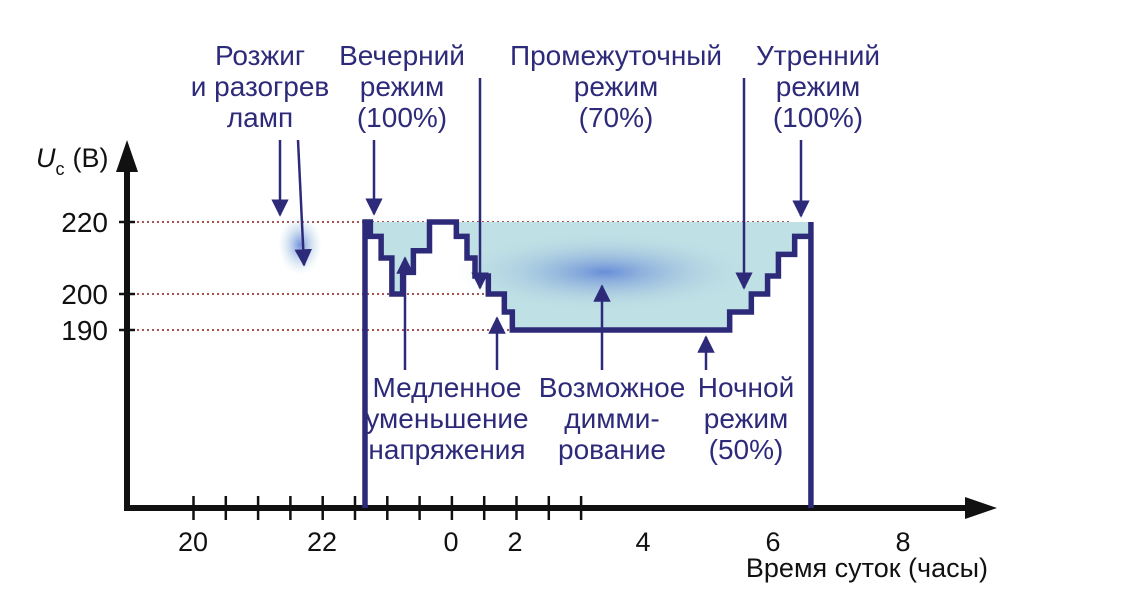 Image resolution: width=1134 pixels, height=613 pixels. Describe the element at coordinates (867, 568) in the screenshot. I see `x-axis-title: Время суток (часы)` at that location.